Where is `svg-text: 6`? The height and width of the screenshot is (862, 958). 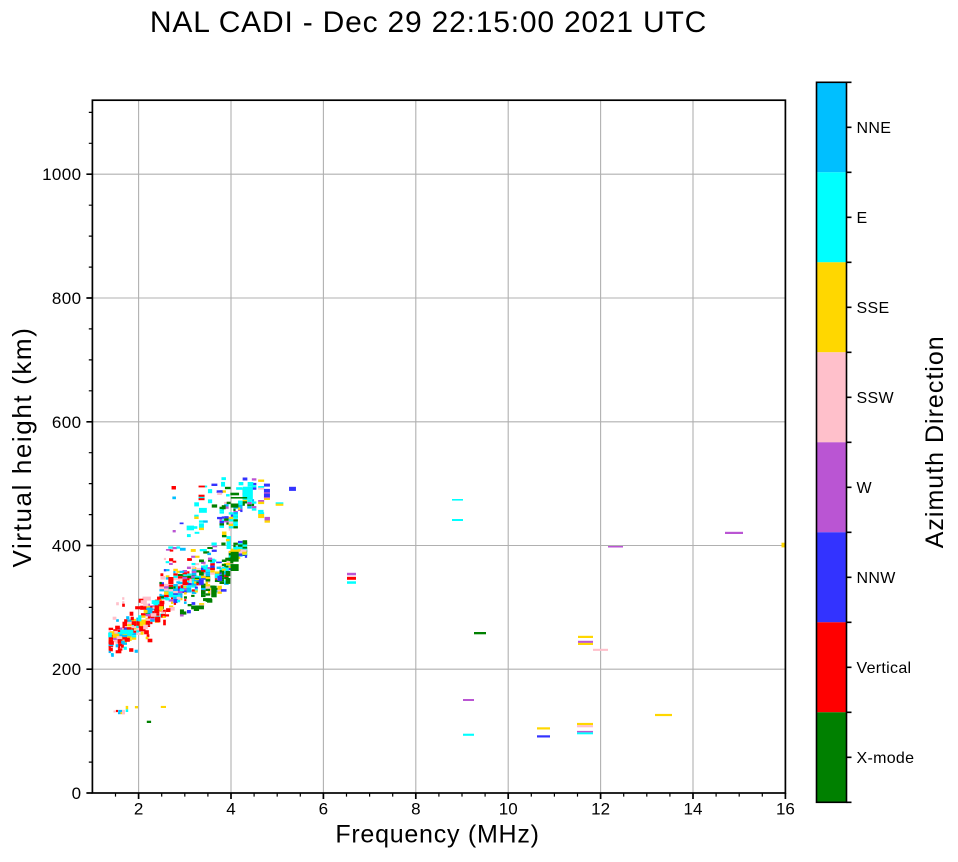
svg-text: 6 is located at coordinates (323, 809).